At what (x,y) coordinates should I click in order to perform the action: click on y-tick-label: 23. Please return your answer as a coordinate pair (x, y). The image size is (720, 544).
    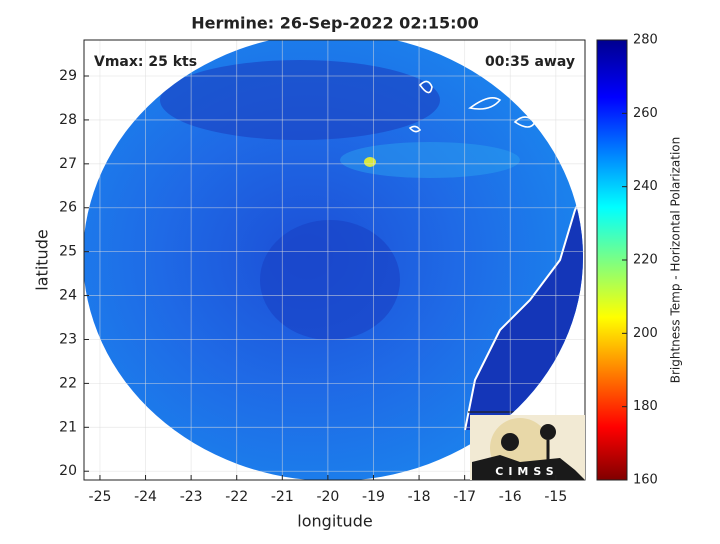
    Looking at the image, I should click on (68, 339).